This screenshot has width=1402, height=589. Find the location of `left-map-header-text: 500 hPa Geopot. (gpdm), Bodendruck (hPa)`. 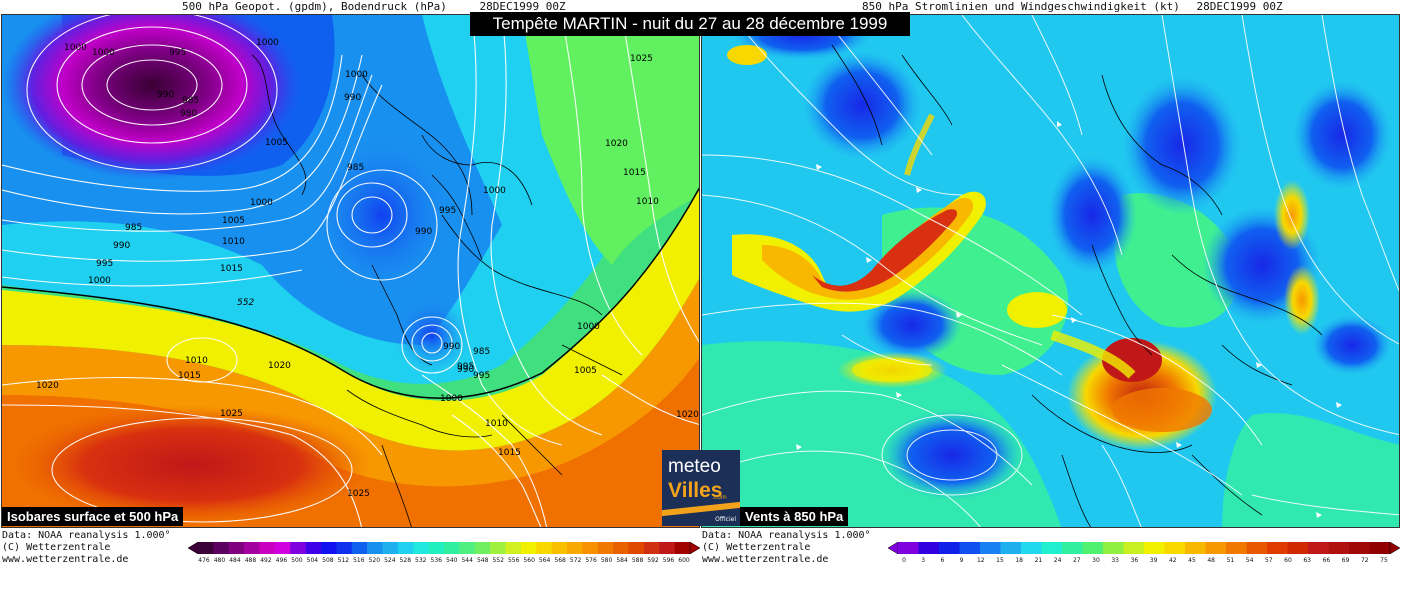

left-map-header-text: 500 hPa Geopot. (gpdm), Bodendruck (hPa) is located at coordinates (314, 6).